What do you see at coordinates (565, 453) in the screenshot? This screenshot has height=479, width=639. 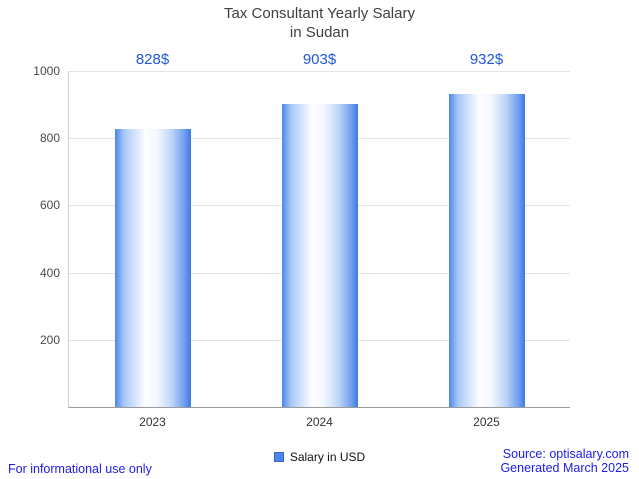 I see `source-line: Source: optisalary.com` at bounding box center [565, 453].